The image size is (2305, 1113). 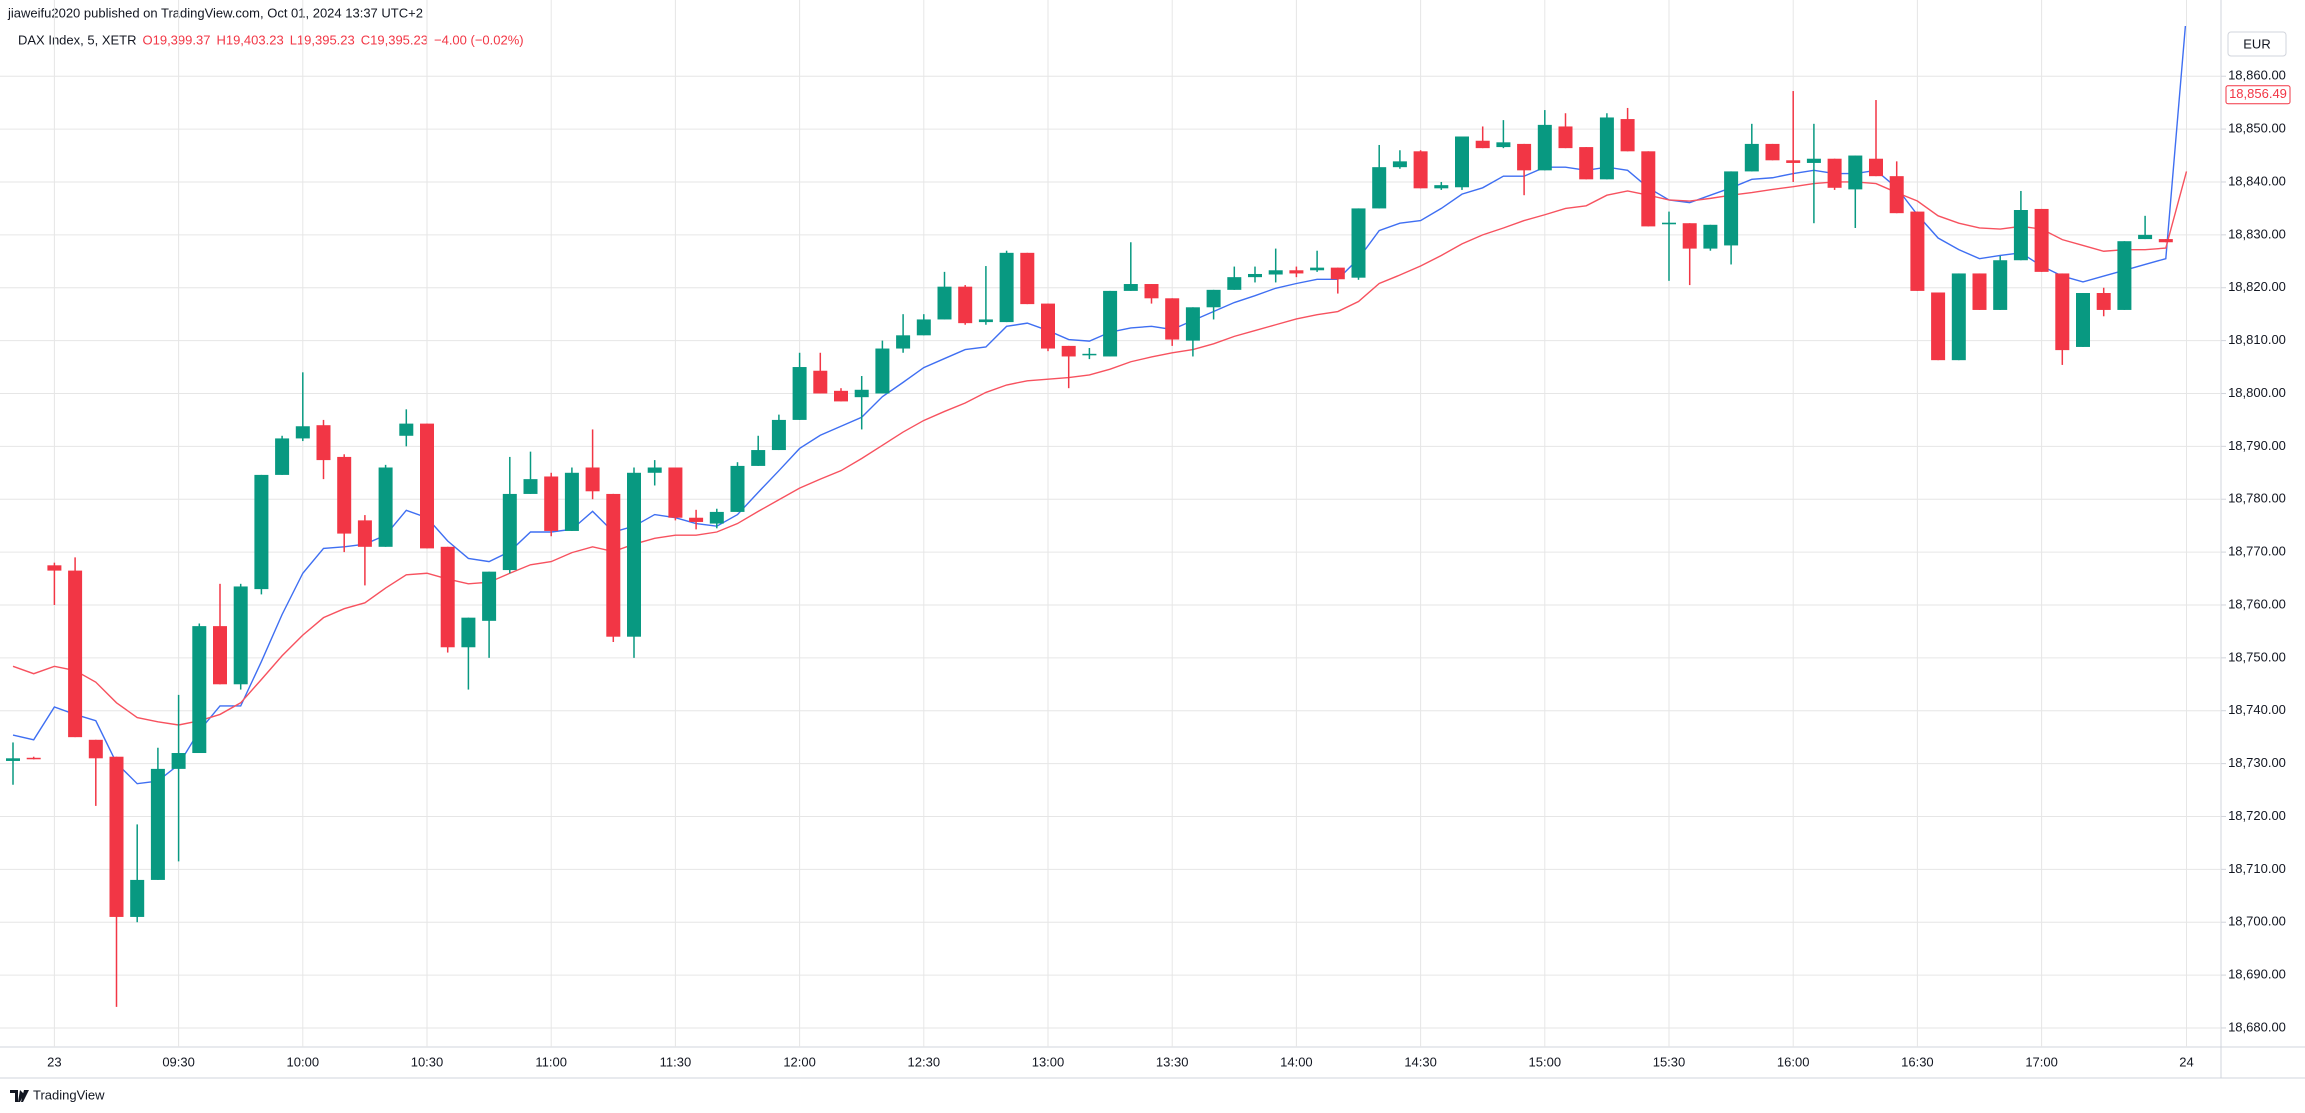 What do you see at coordinates (249, 39) in the screenshot?
I see `ohlc-value: H19,403.23` at bounding box center [249, 39].